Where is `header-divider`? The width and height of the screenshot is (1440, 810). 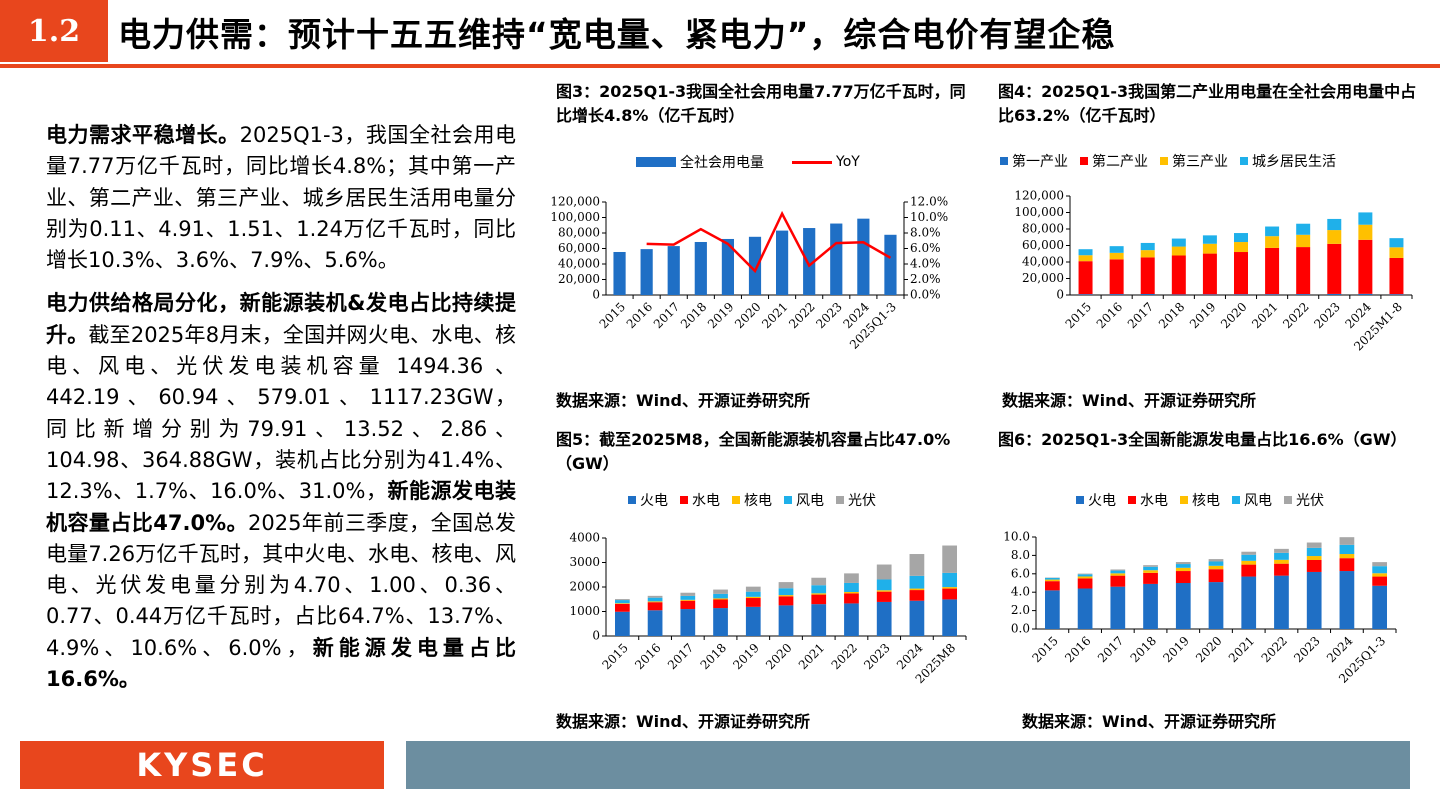 header-divider is located at coordinates (720, 66).